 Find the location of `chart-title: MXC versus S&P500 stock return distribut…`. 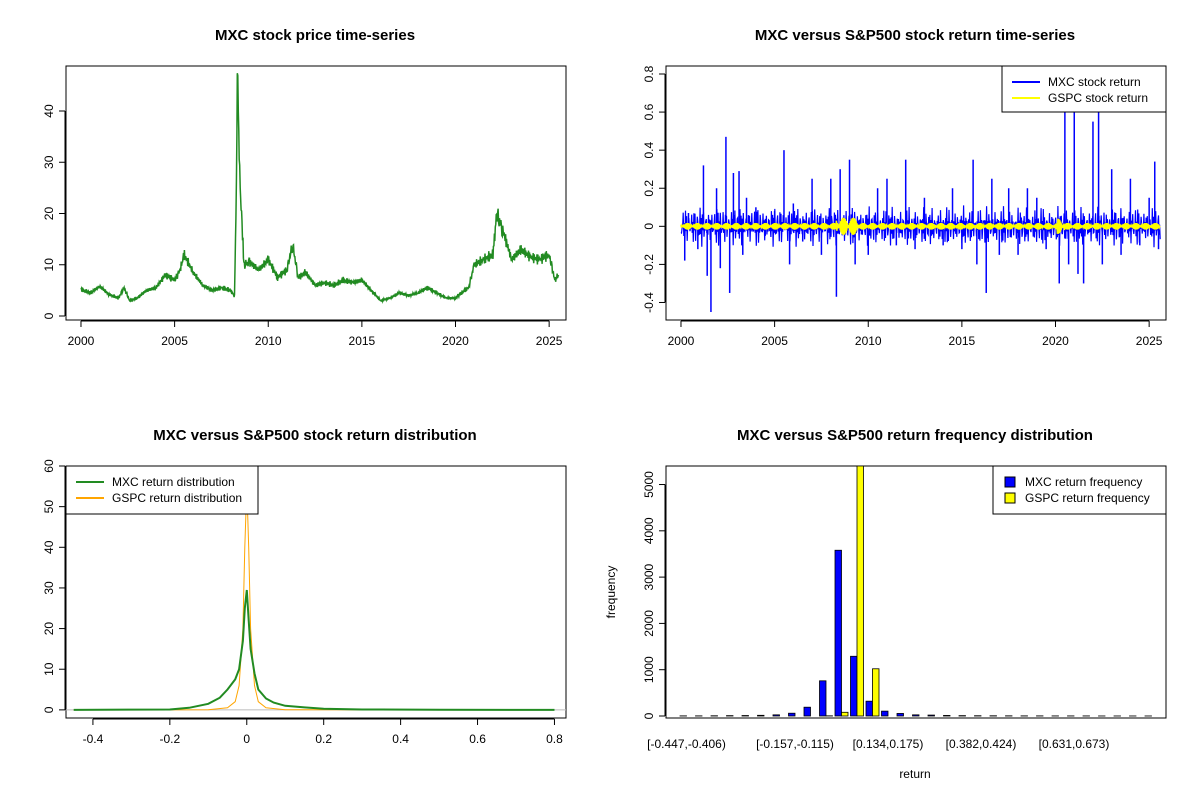

chart-title: MXC versus S&P500 stock return distribut… is located at coordinates (314, 435).